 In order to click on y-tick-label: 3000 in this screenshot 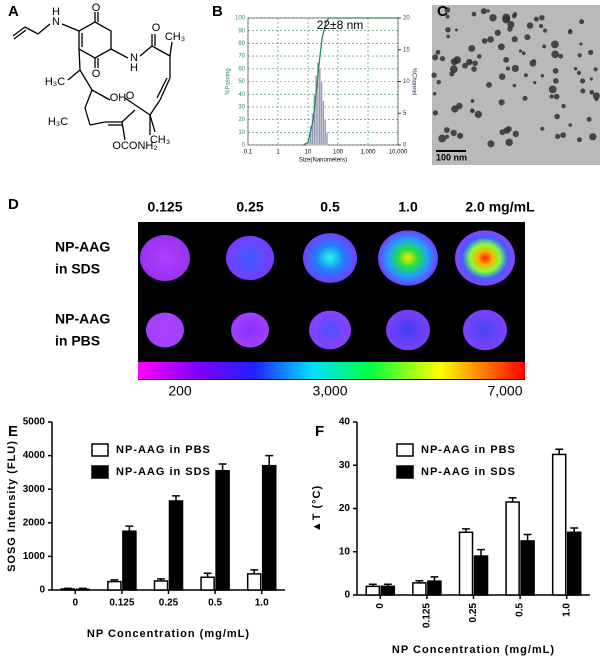, I will do `click(34, 489)`.